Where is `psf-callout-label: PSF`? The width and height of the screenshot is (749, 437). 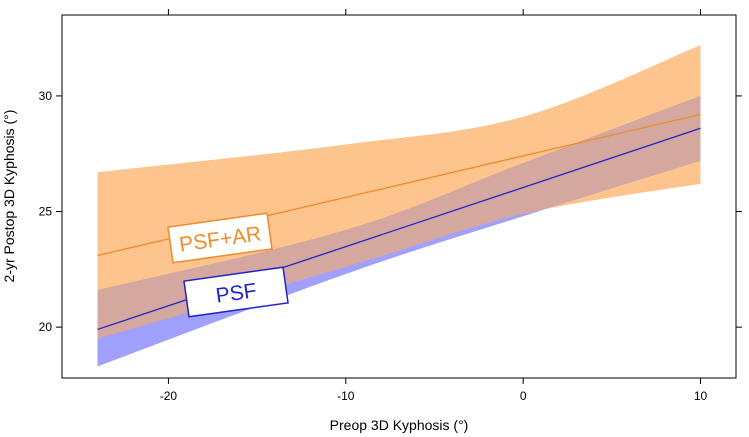 psf-callout-label: PSF is located at coordinates (236, 293).